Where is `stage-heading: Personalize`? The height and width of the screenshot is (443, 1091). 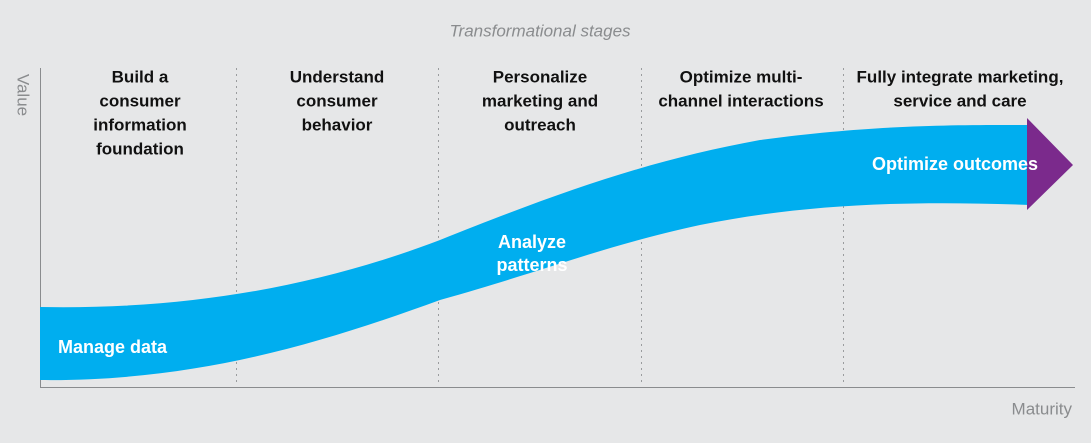 stage-heading: Personalize is located at coordinates (540, 76).